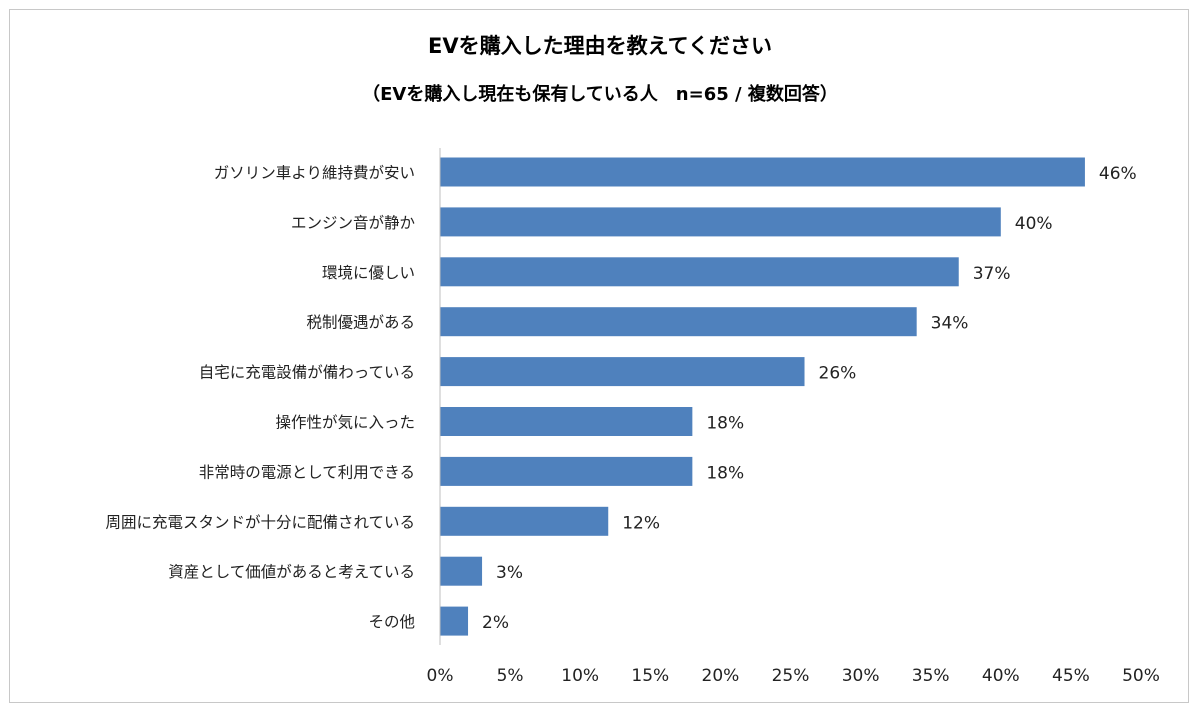 This screenshot has width=1200, height=713. I want to click on data-label-0: 46%, so click(1118, 174).